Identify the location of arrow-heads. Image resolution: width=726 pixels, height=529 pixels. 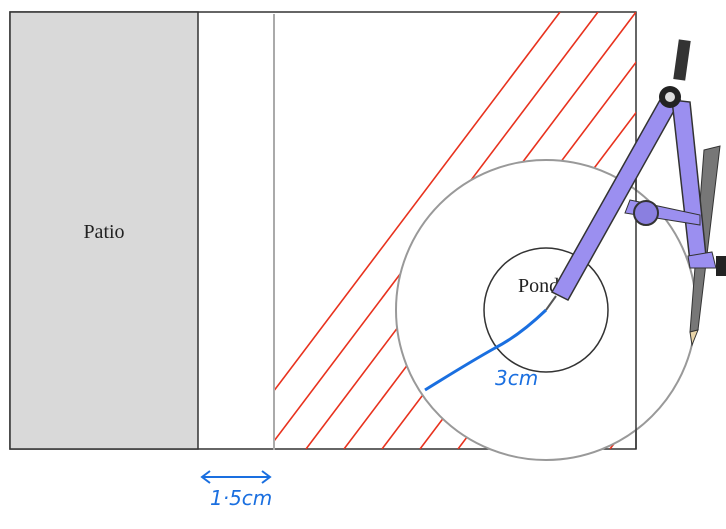
(236, 477).